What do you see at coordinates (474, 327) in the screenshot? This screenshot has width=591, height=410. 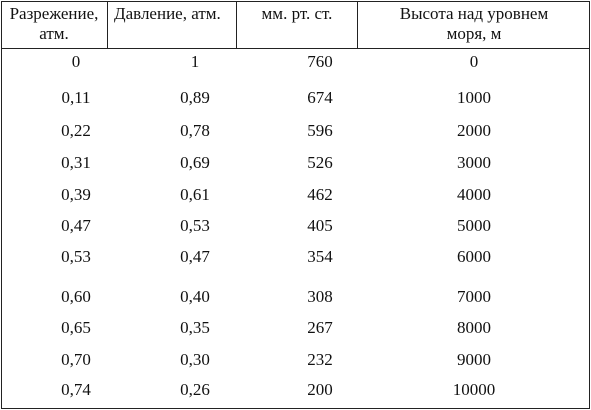 I see `table-cell: 8000` at bounding box center [474, 327].